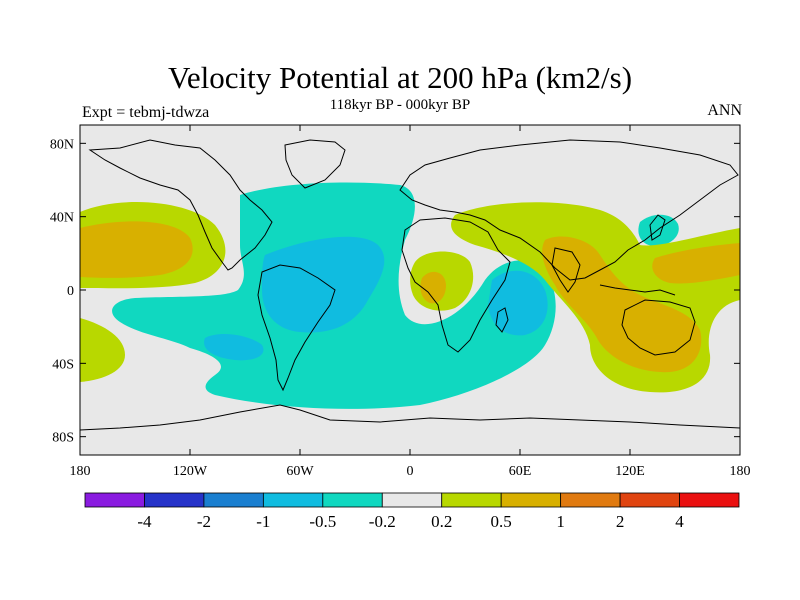 The height and width of the screenshot is (600, 800). What do you see at coordinates (569, 210) in the screenshot?
I see `coast-europe-asia` at bounding box center [569, 210].